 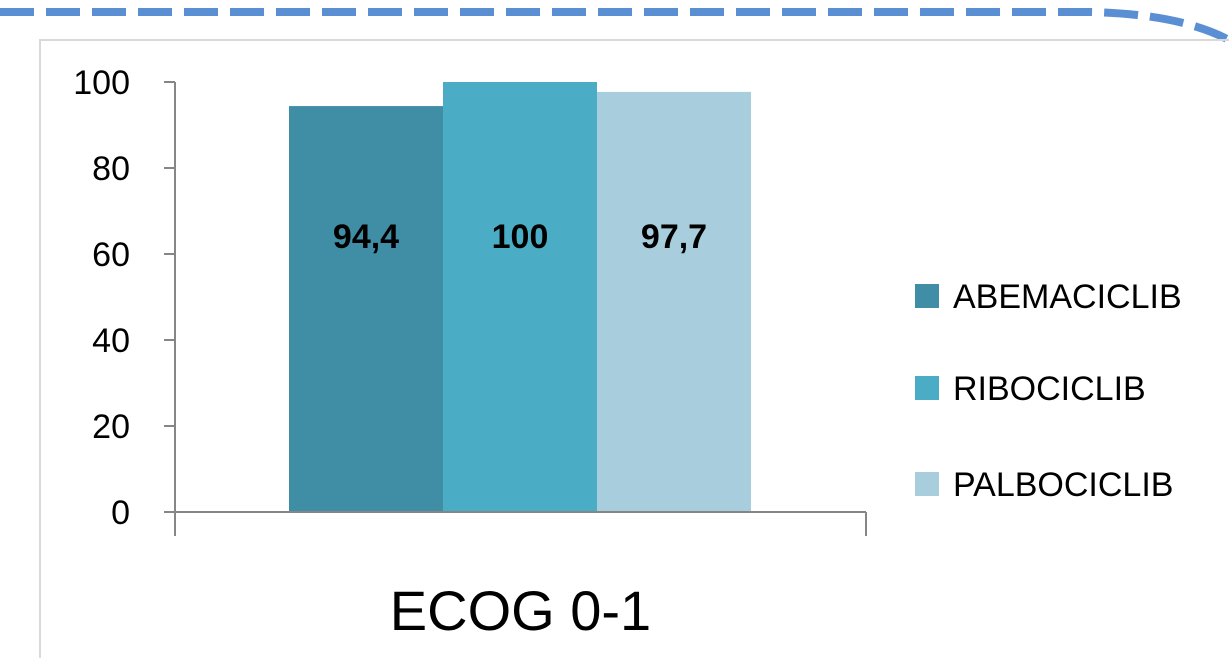 What do you see at coordinates (120, 513) in the screenshot?
I see `y-tick-label: 0` at bounding box center [120, 513].